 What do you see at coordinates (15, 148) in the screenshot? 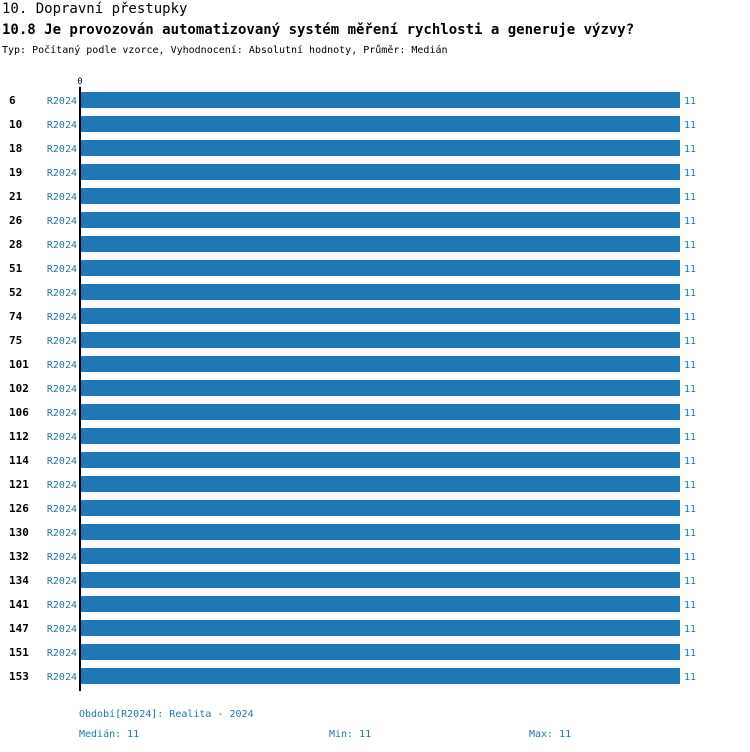
I see `category-label: 18` at bounding box center [15, 148].